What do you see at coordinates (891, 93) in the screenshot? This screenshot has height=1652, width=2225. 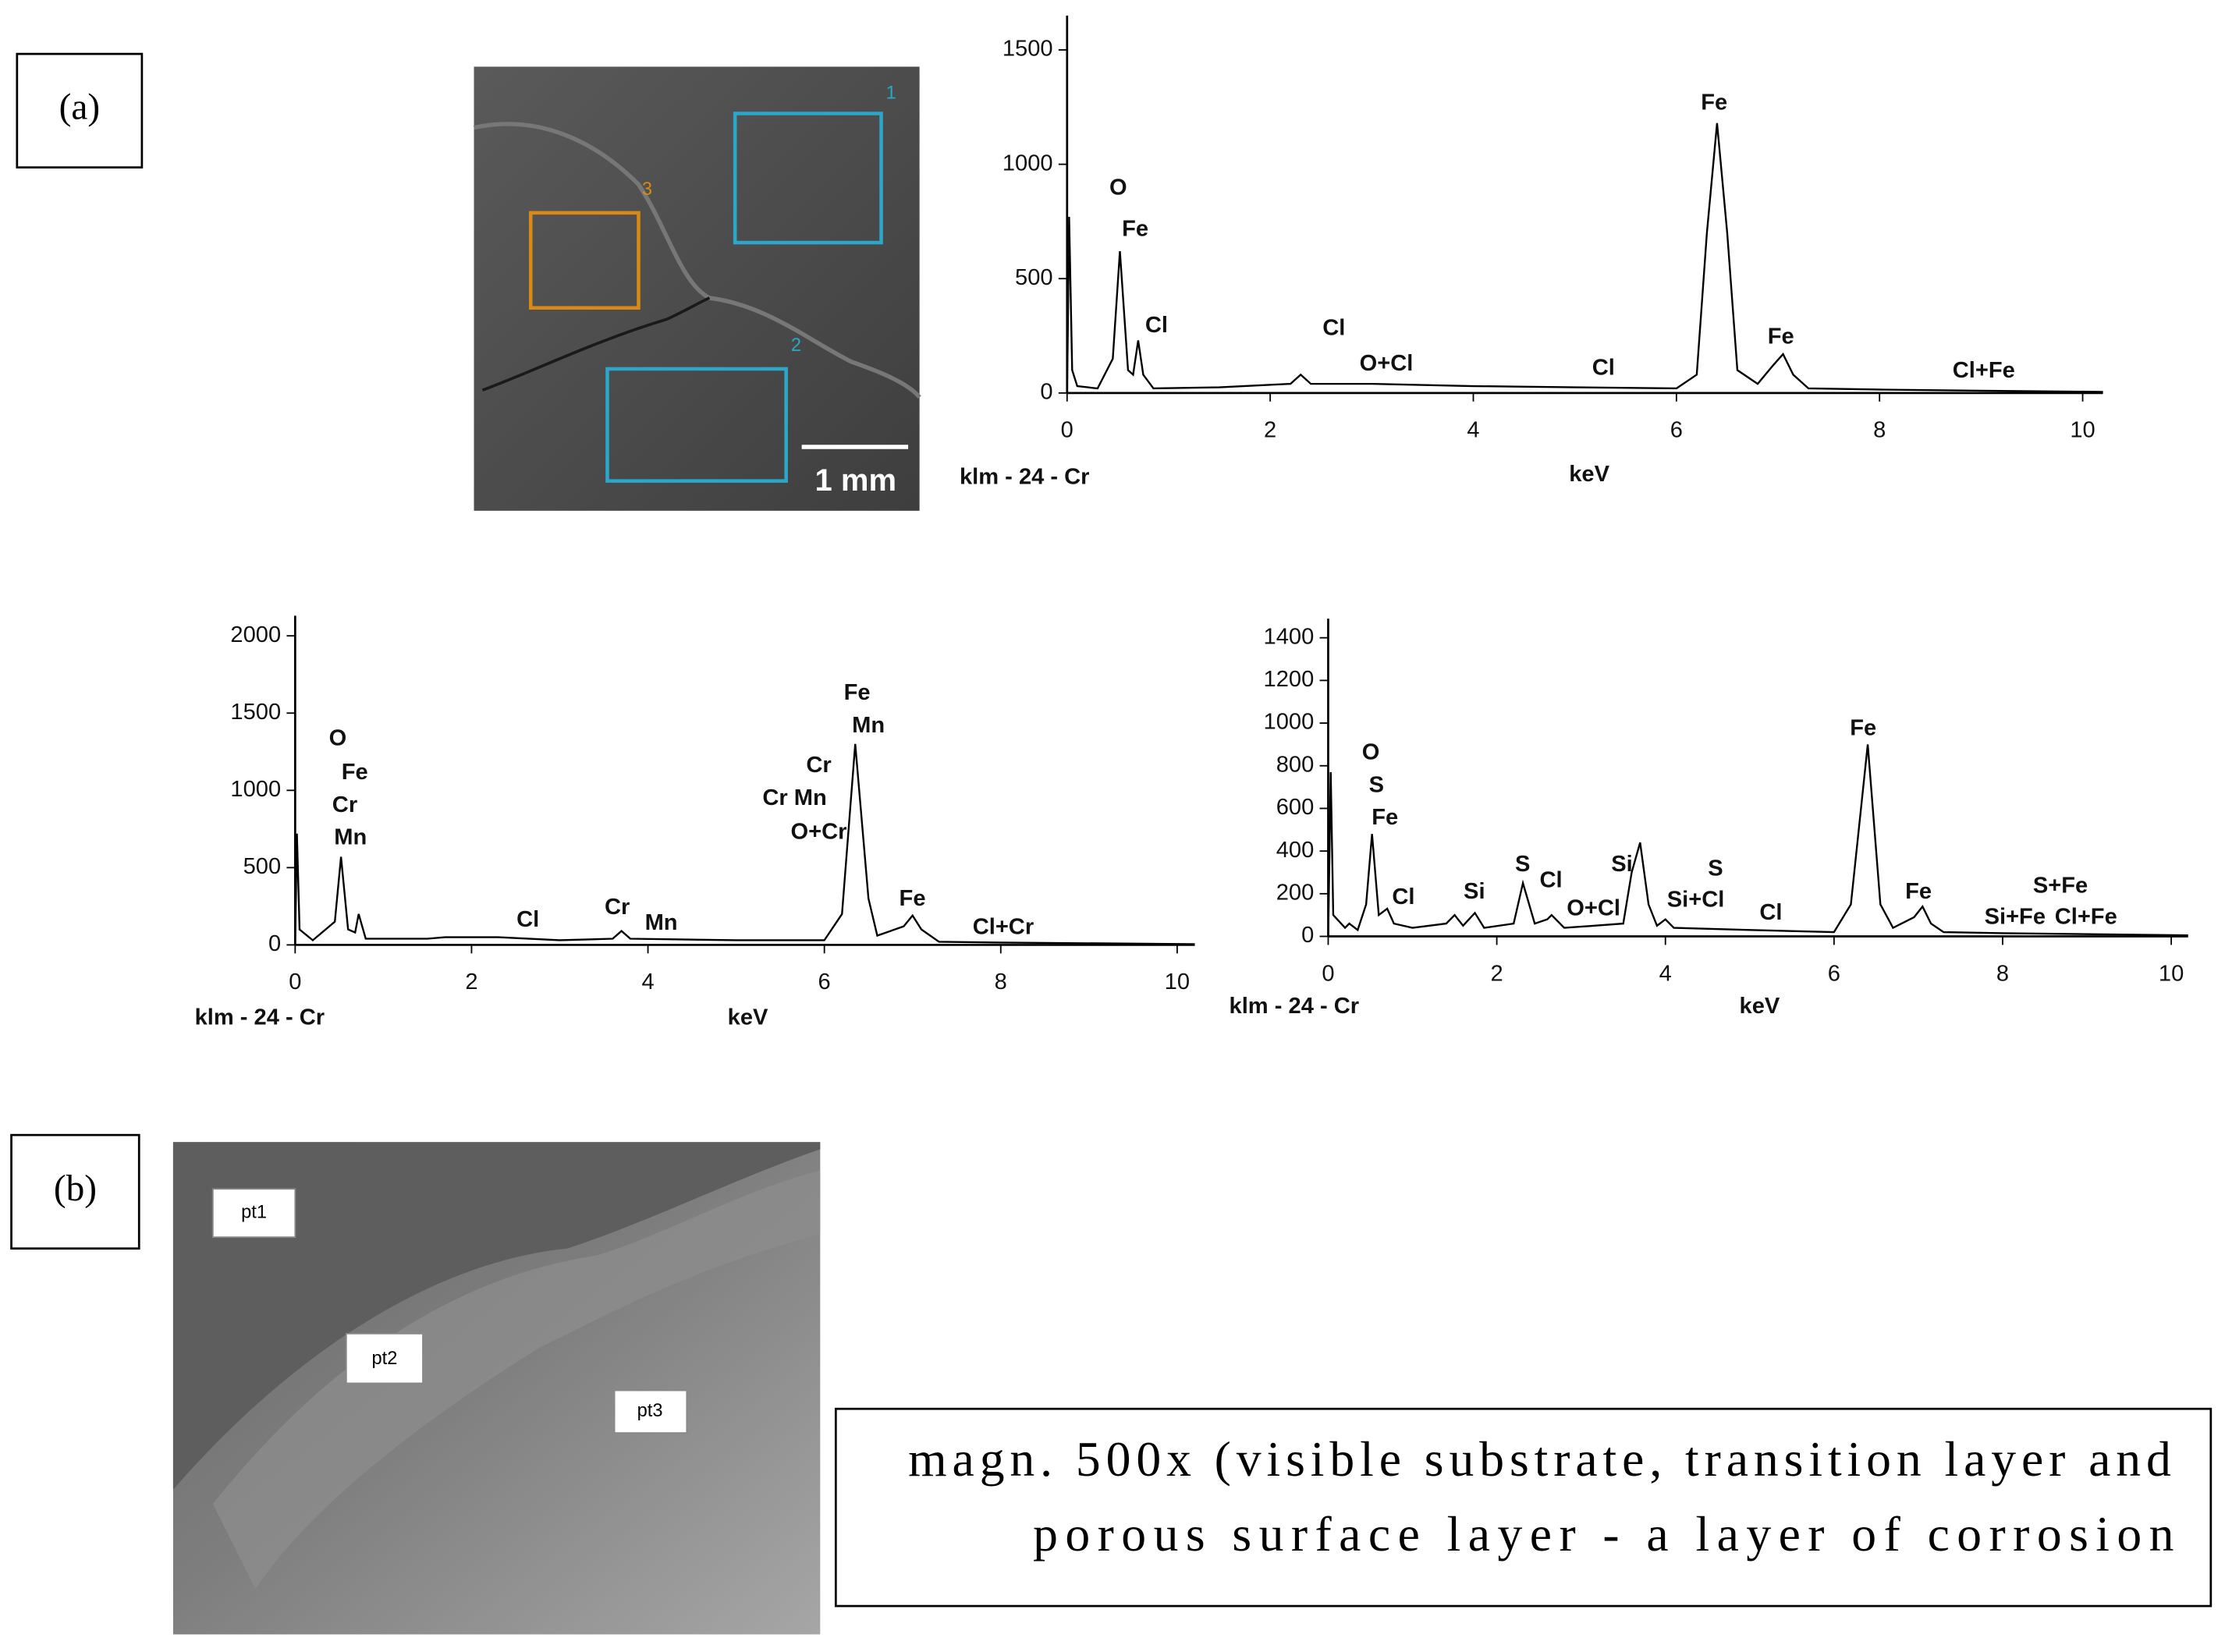 I see `region-label: 1` at bounding box center [891, 93].